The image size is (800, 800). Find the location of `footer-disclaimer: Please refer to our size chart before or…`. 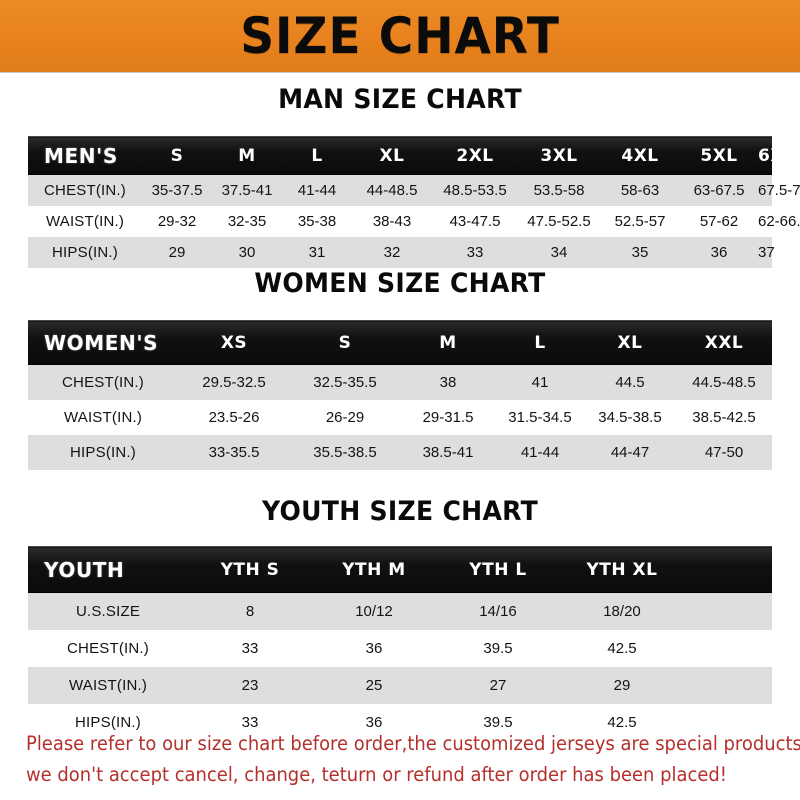

footer-disclaimer: Please refer to our size chart before or… is located at coordinates (413, 759).